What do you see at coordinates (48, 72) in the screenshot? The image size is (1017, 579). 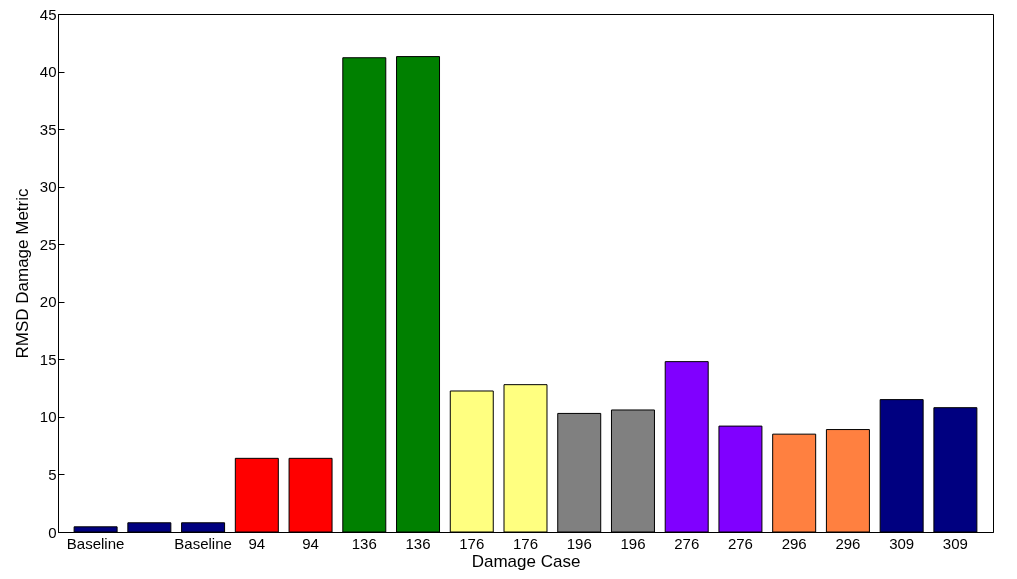 I see `y-tick-label: 40` at bounding box center [48, 72].